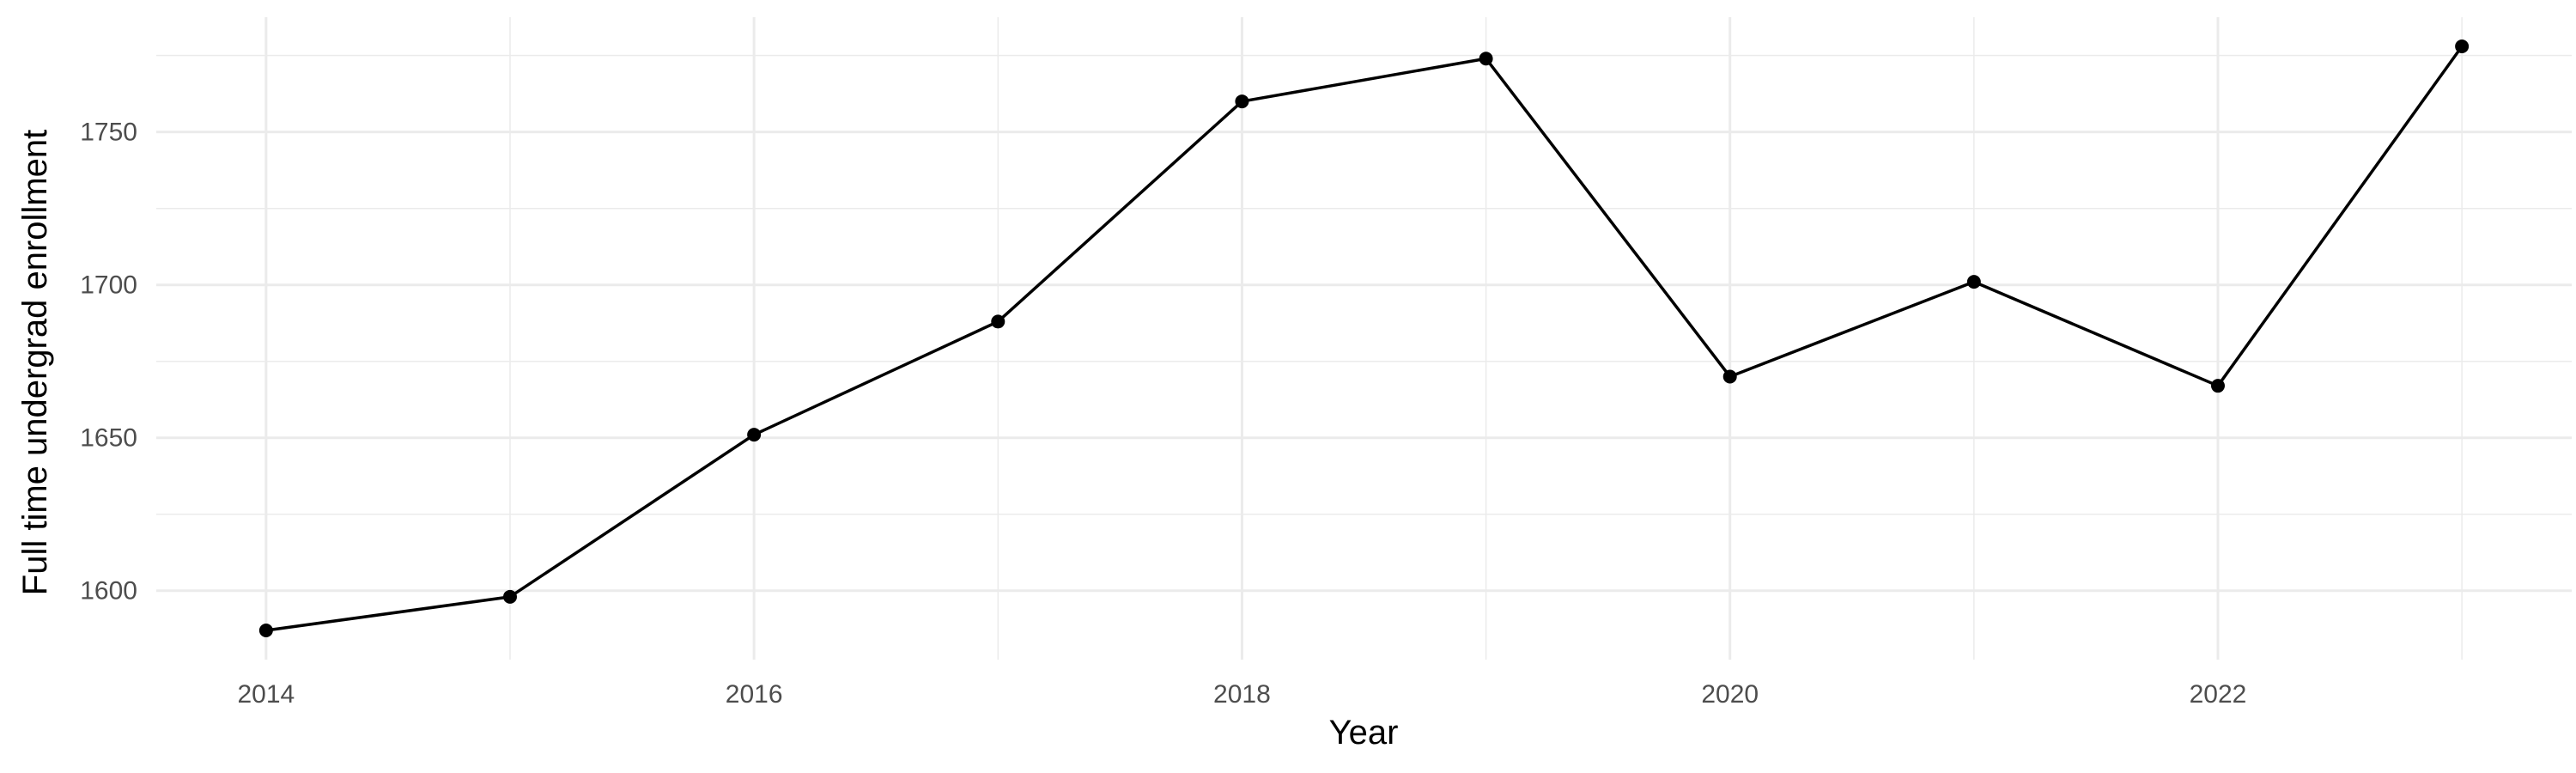  What do you see at coordinates (755, 694) in the screenshot?
I see `x-tick-label: 2016` at bounding box center [755, 694].